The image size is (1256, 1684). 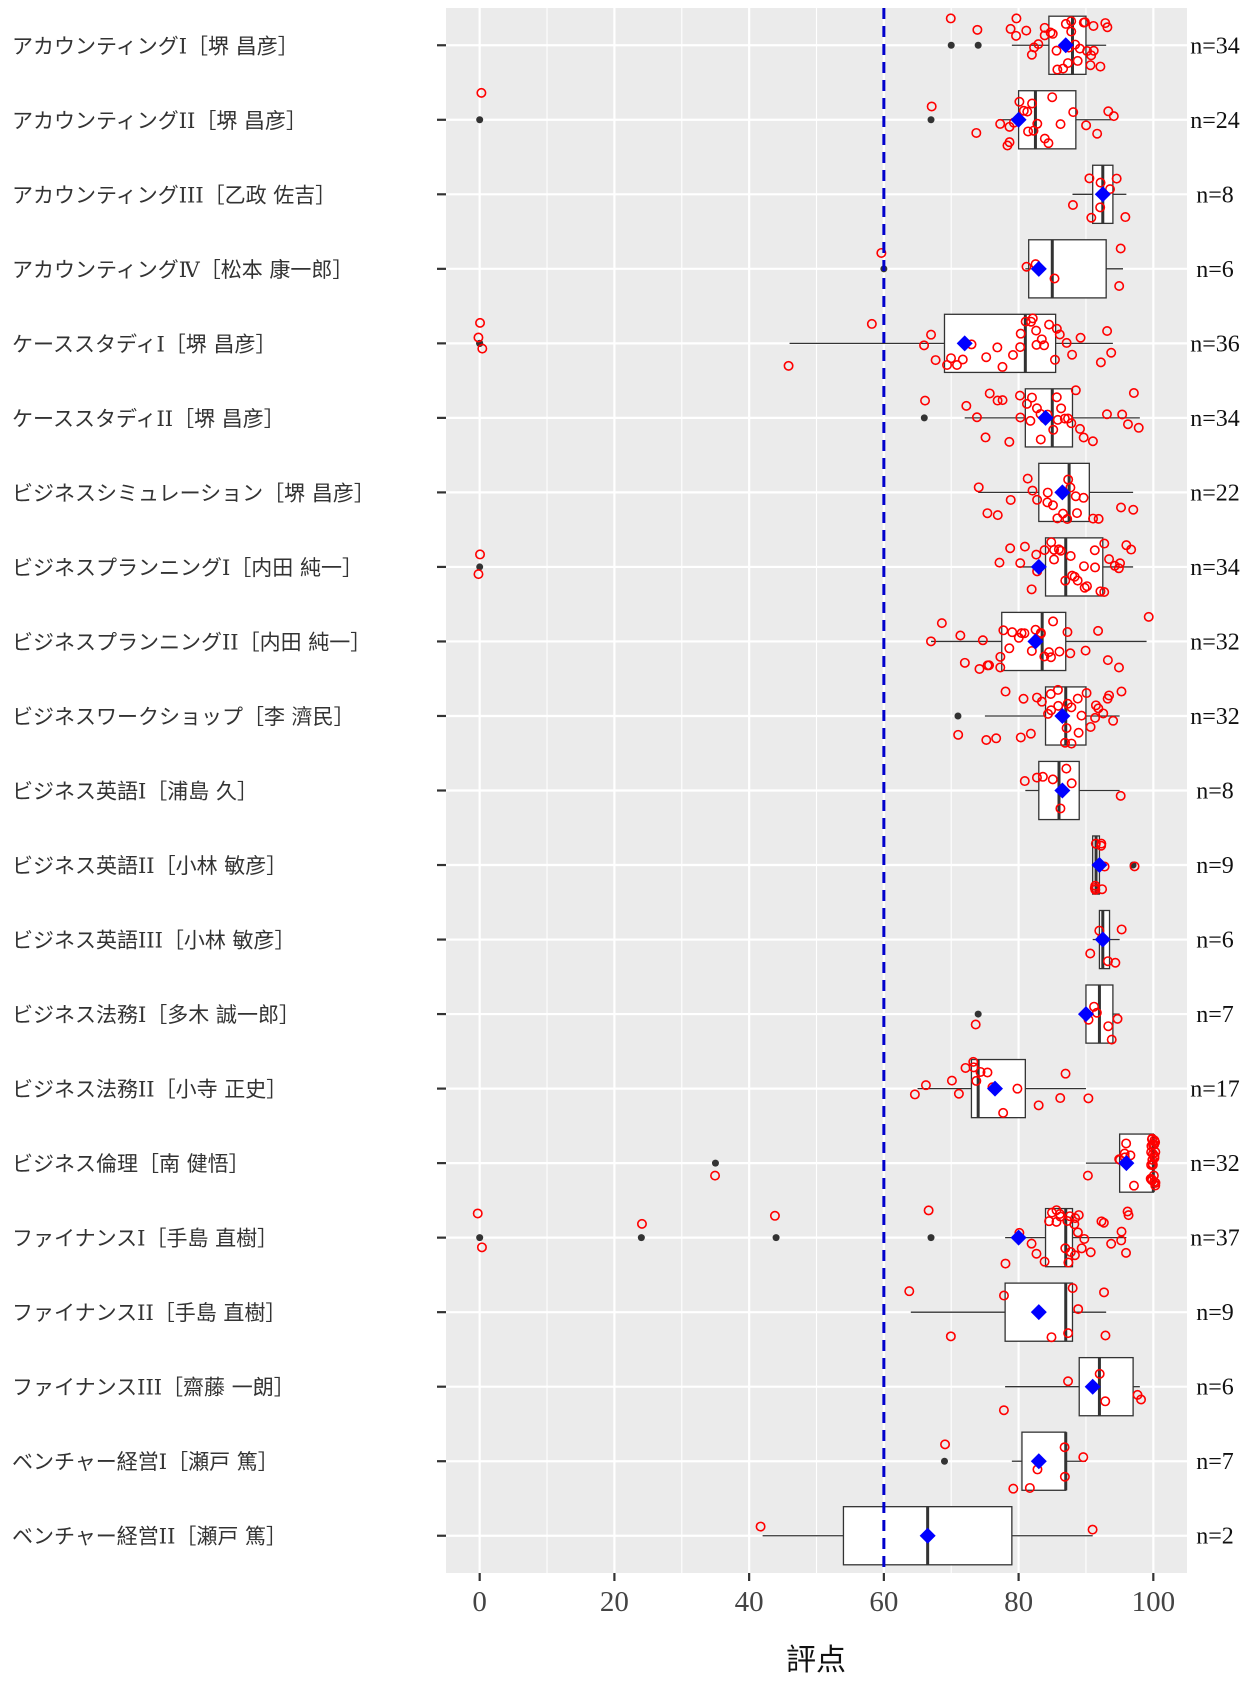 I want to click on x-tick-label: 20, so click(x=614, y=1602).